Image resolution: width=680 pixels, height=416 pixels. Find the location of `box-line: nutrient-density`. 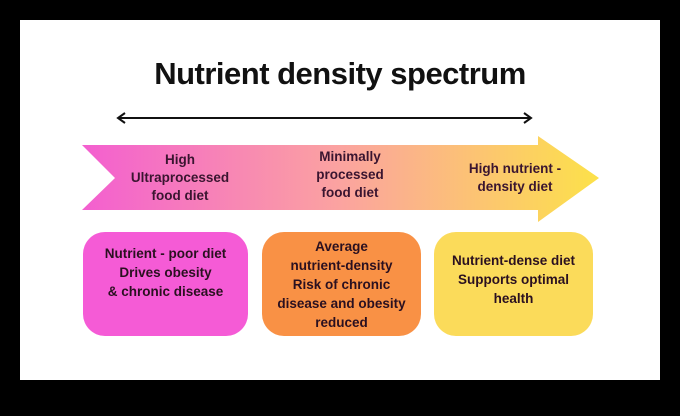

box-line: nutrient-density is located at coordinates (341, 265).